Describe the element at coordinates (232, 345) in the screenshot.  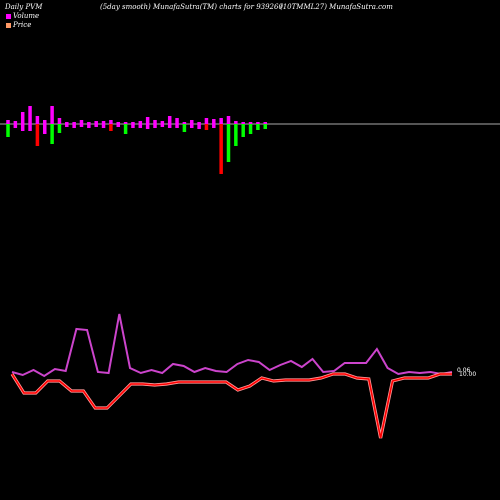
I see `volume-line` at that location.